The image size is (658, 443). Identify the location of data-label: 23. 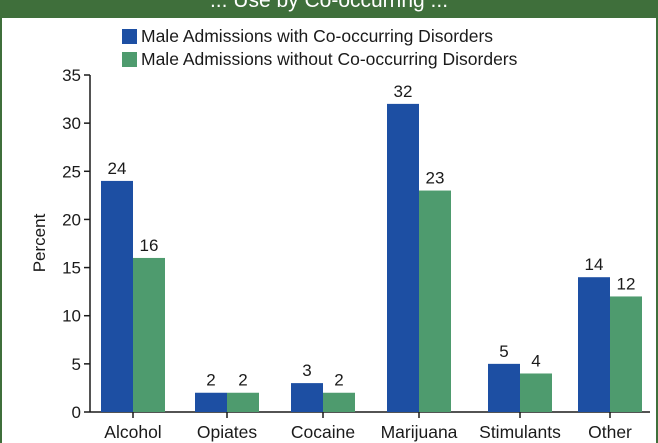
(435, 178).